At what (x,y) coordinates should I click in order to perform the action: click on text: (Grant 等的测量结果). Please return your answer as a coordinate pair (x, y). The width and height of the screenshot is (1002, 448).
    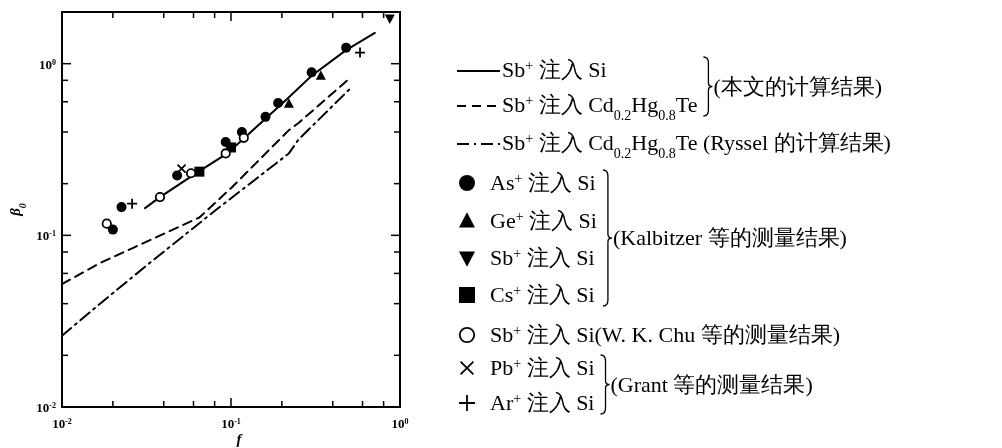
    Looking at the image, I should click on (711, 384).